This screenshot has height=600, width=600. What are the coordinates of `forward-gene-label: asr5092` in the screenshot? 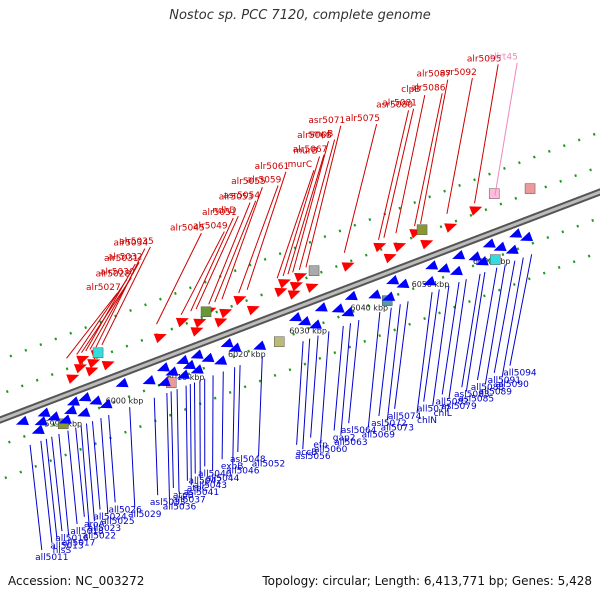 It's located at (458, 73).